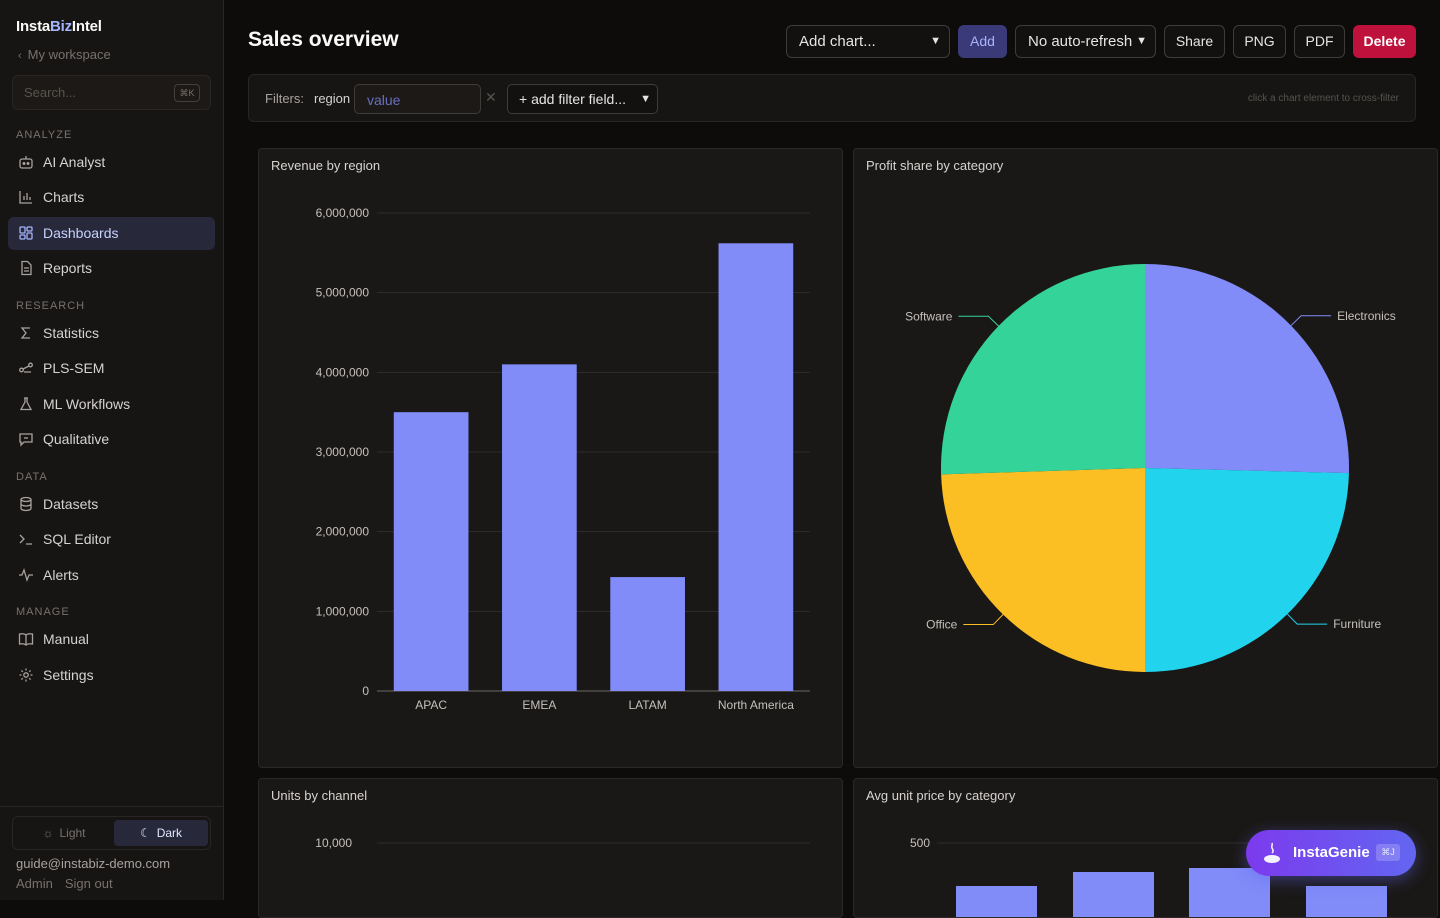 The width and height of the screenshot is (1440, 918). I want to click on sidebar-item-datasets: Datasets, so click(111, 504).